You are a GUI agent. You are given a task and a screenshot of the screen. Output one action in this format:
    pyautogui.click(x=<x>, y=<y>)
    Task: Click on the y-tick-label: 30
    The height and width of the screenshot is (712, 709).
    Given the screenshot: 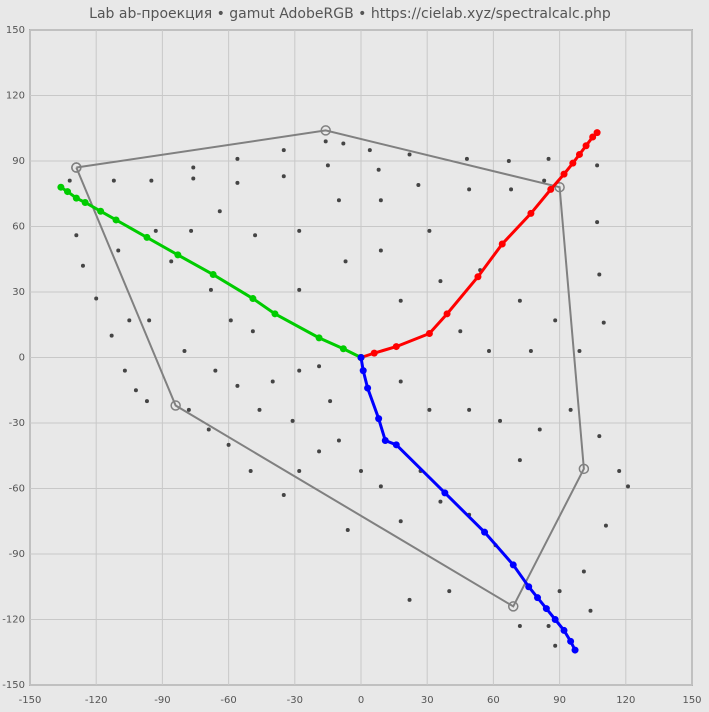 What is the action you would take?
    pyautogui.click(x=18, y=292)
    